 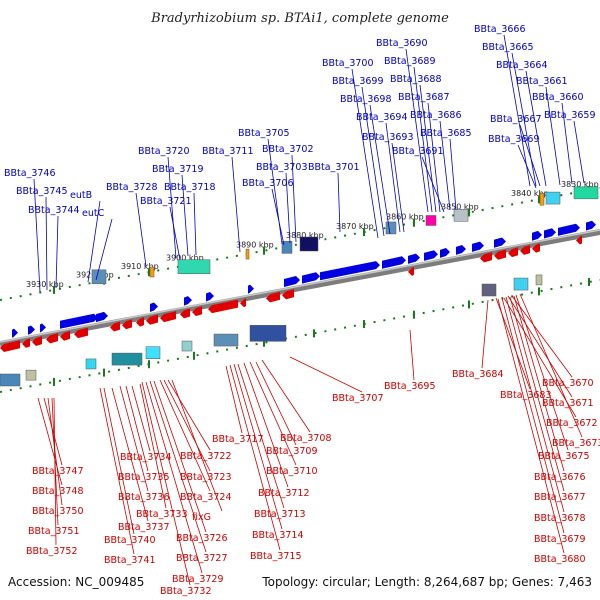 I want to click on gene-label: BBta_3732, so click(x=186, y=591).